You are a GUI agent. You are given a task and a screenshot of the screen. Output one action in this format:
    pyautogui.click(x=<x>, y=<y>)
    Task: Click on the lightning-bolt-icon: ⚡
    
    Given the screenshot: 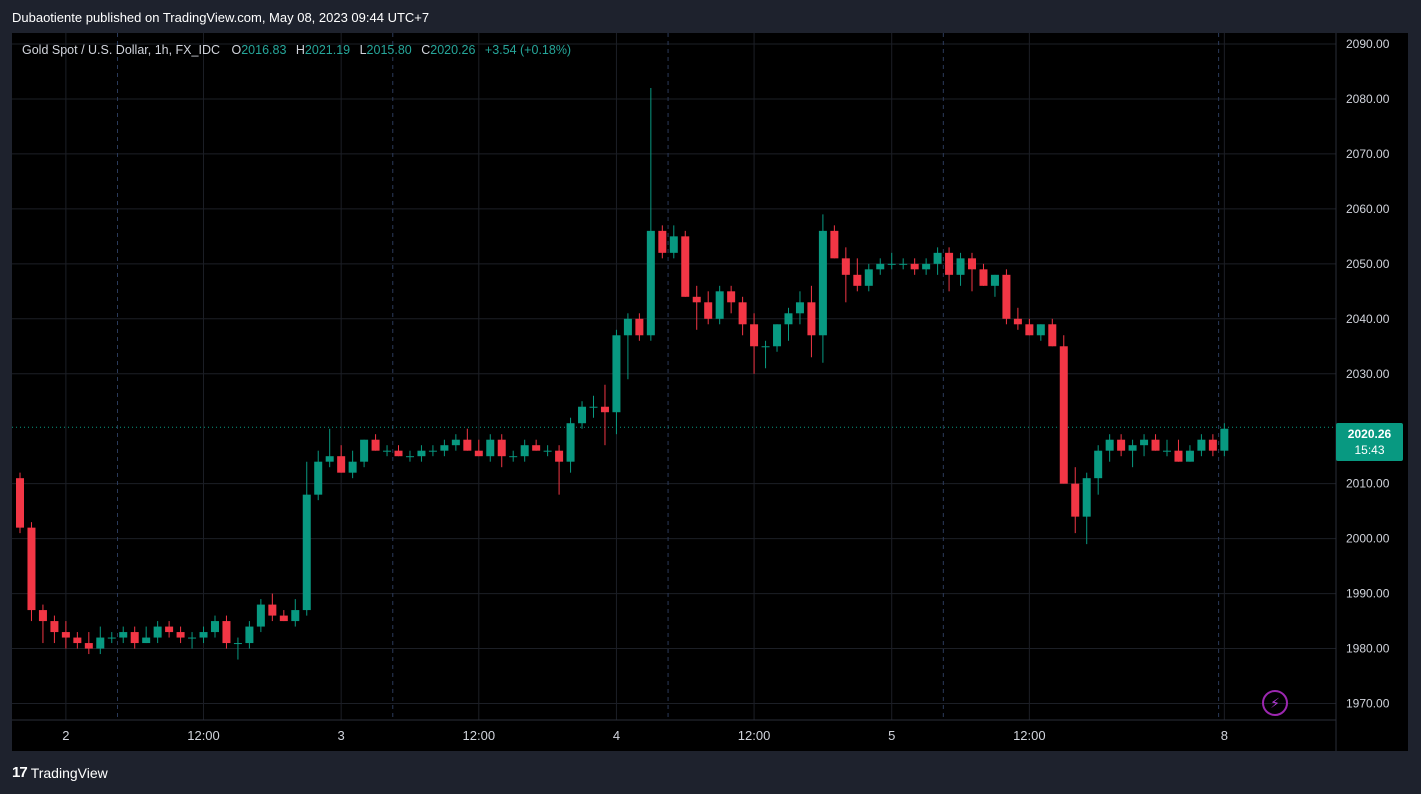 What is the action you would take?
    pyautogui.click(x=1275, y=703)
    